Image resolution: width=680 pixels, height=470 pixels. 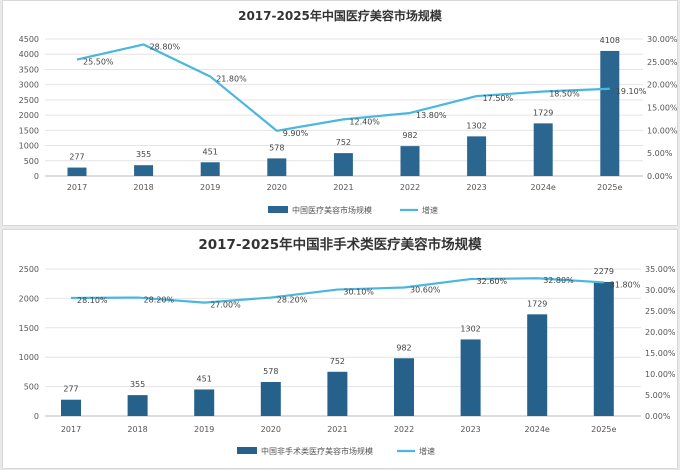 What do you see at coordinates (610, 40) in the screenshot?
I see `bar-value-label: 4108` at bounding box center [610, 40].